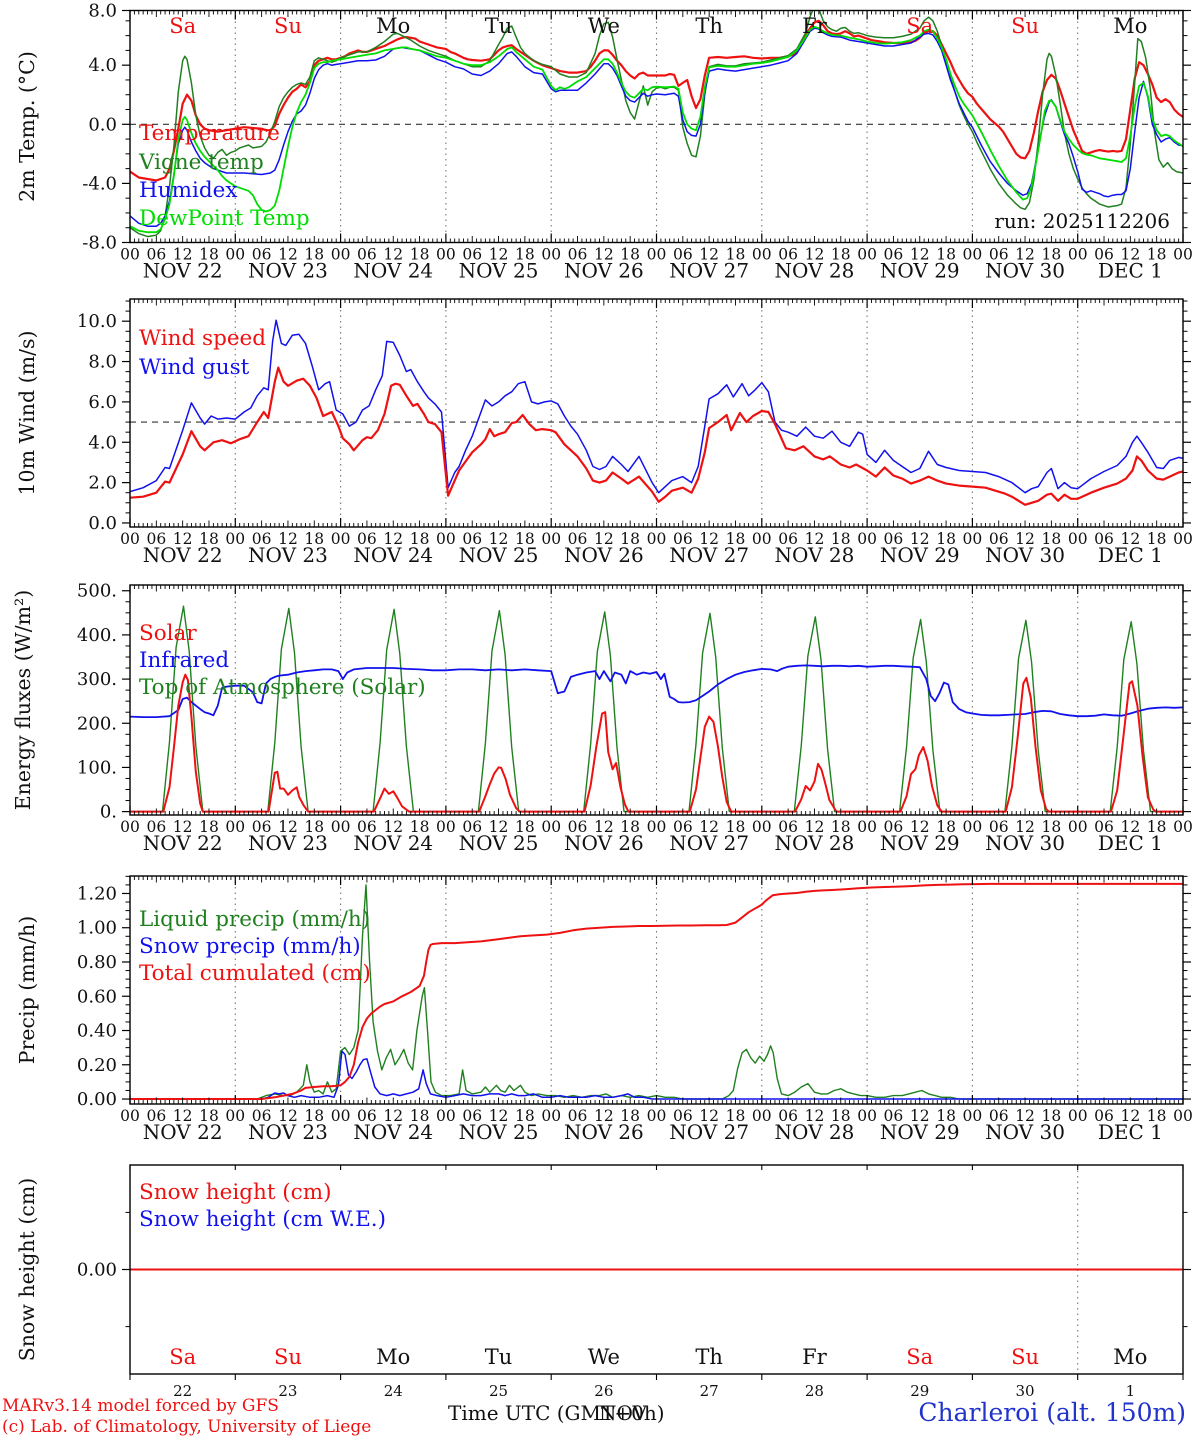 The image size is (1194, 1440). What do you see at coordinates (250, 946) in the screenshot?
I see `legend-precipitation: Snow precip (mm/h)` at bounding box center [250, 946].